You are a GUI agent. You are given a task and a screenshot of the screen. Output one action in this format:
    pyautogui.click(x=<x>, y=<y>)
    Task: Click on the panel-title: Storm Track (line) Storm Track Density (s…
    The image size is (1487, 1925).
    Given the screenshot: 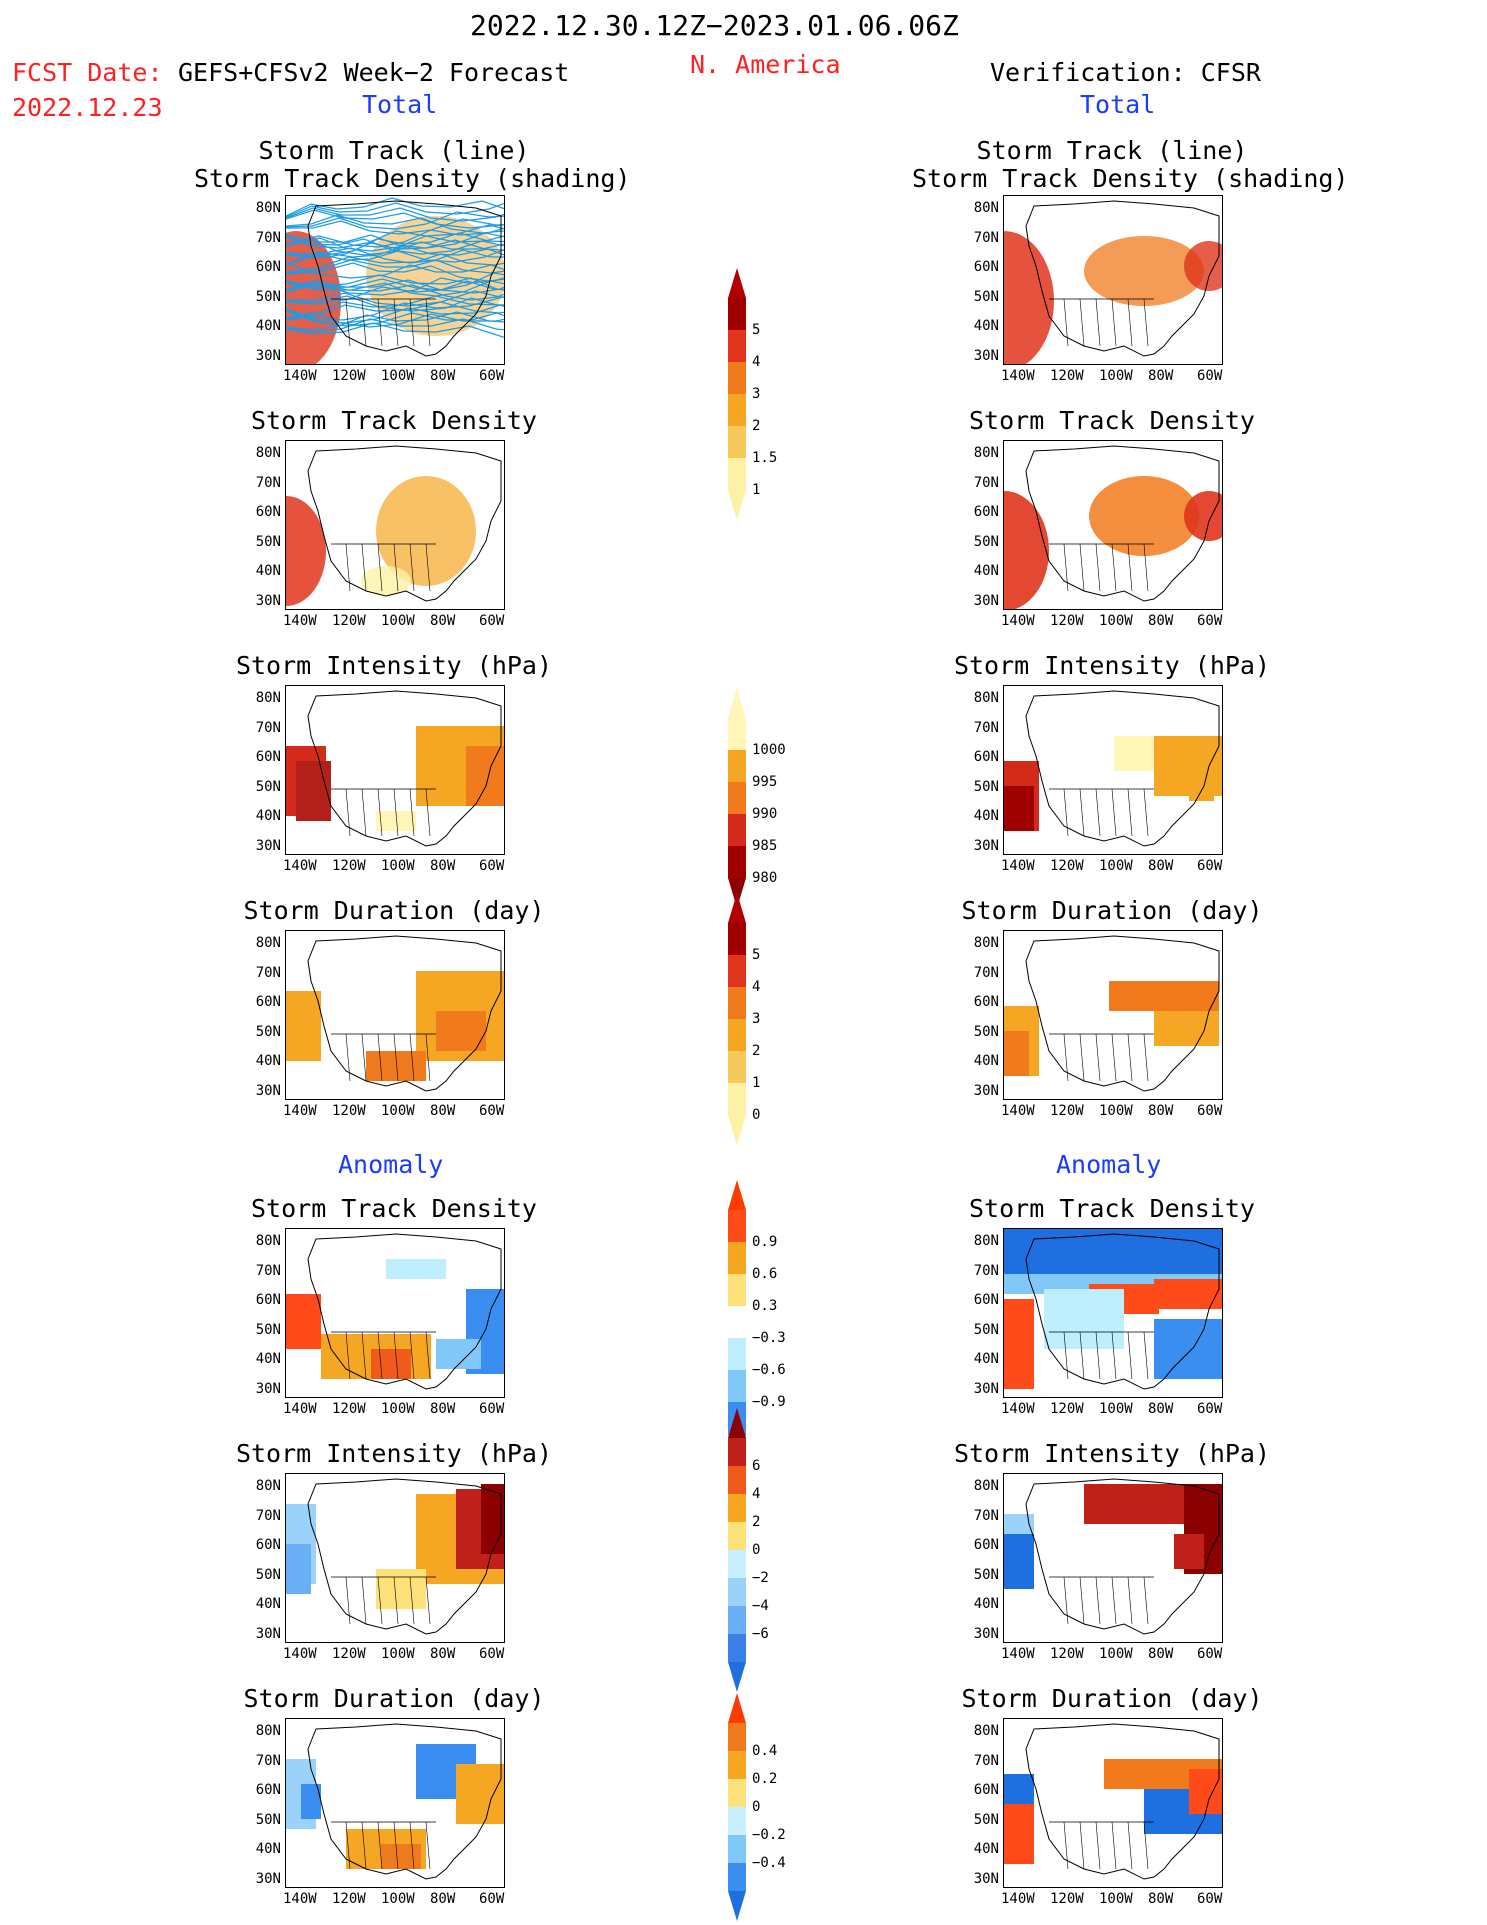 What is the action you would take?
    pyautogui.click(x=412, y=164)
    